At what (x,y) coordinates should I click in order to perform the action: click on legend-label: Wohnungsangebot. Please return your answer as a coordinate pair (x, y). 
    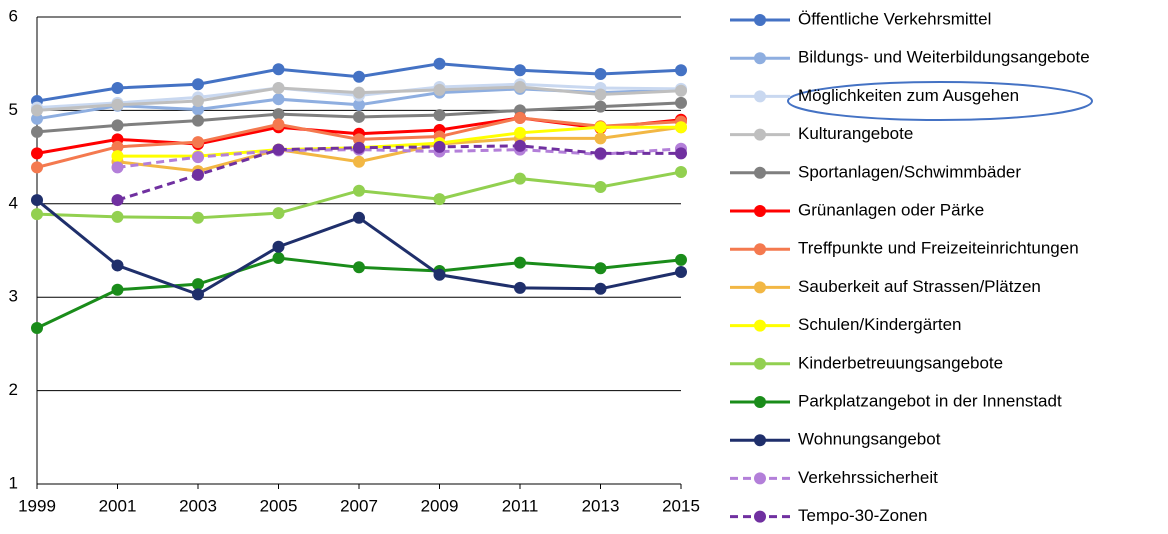
    Looking at the image, I should click on (869, 439).